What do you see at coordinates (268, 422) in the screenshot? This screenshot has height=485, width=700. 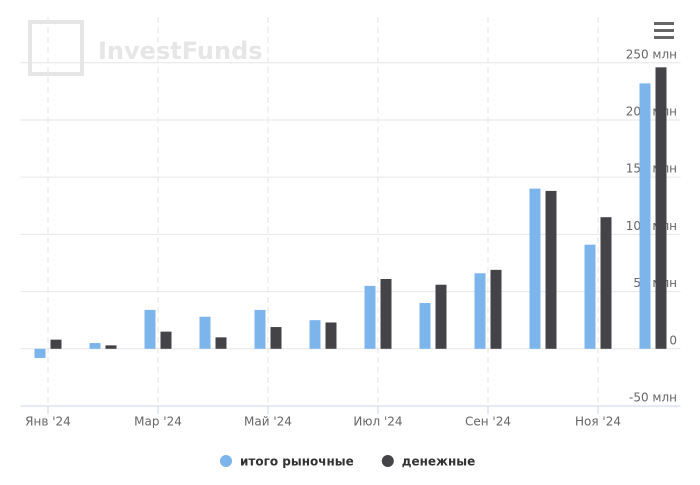 I see `x-tick-label: Май '24` at bounding box center [268, 422].